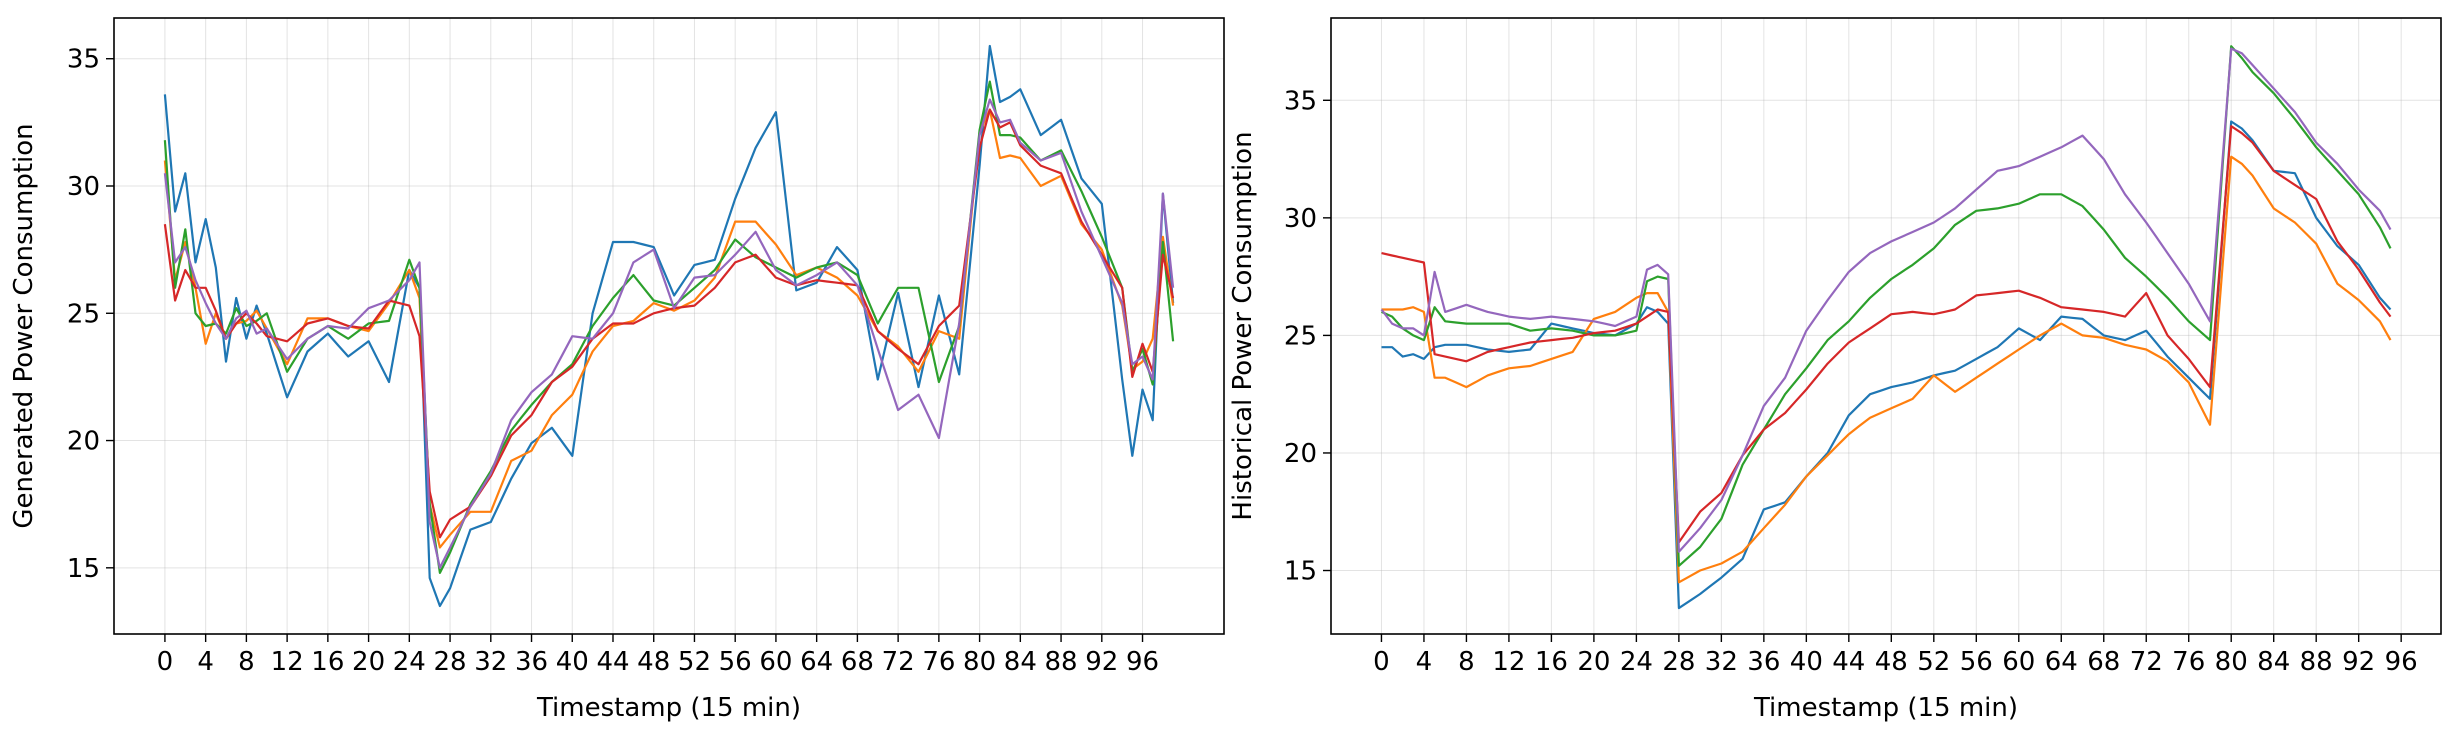  Describe the element at coordinates (61, 314) in the screenshot. I see `y-axis: 15 20 25 30 35 Generated Power Consumption` at that location.